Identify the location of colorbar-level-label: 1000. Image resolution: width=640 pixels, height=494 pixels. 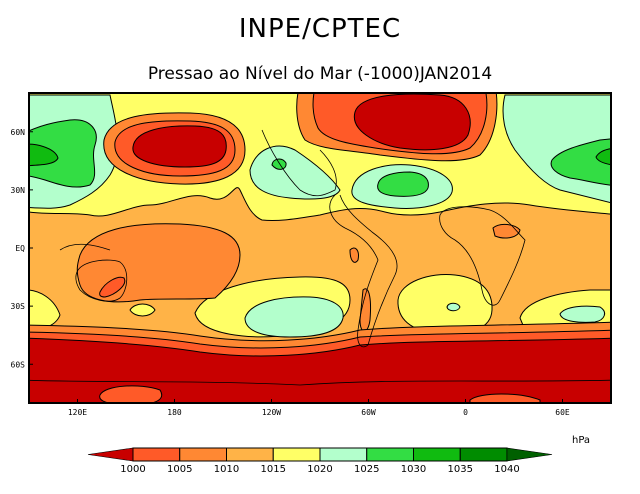
(132, 469).